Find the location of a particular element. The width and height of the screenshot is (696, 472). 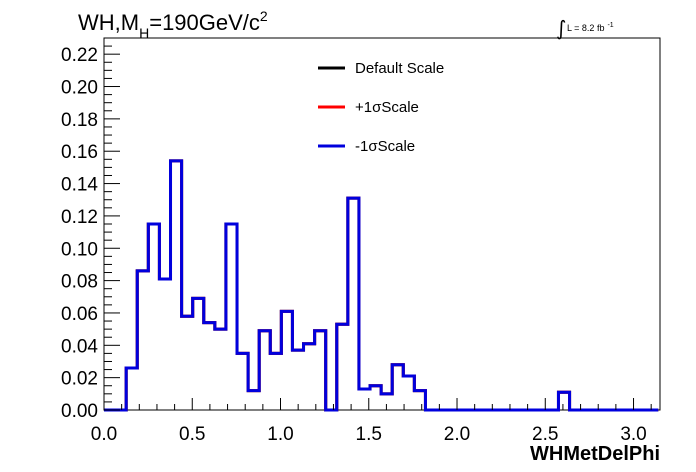

luminosity-integral-symbol: ∫ is located at coordinates (561, 28).